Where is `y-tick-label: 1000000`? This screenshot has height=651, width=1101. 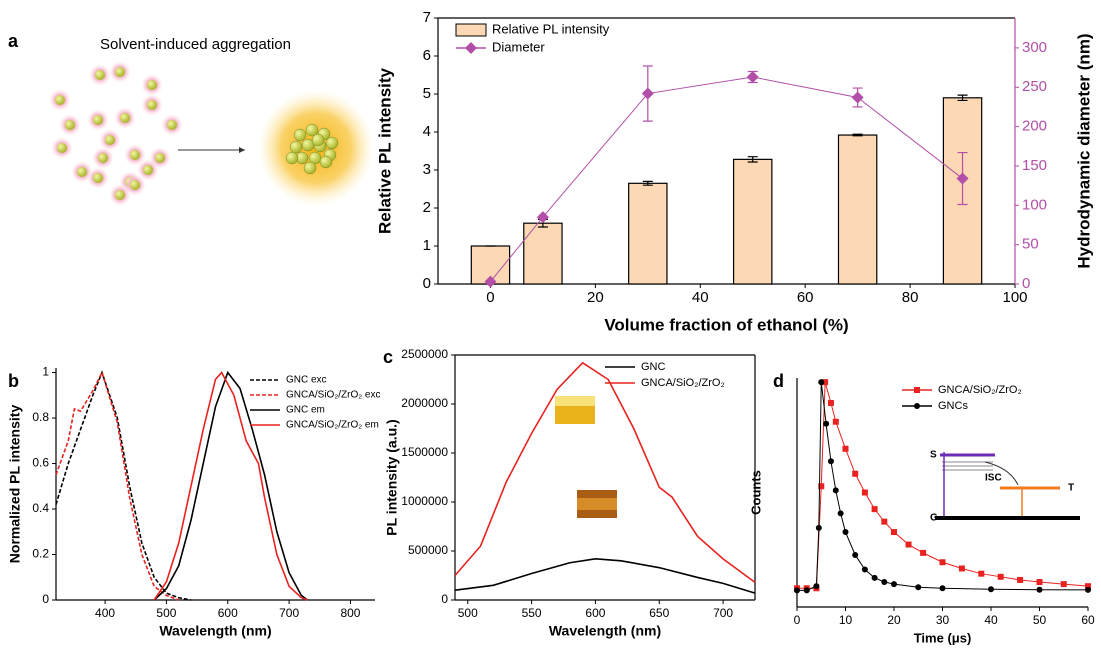
y-tick-label: 1000000 is located at coordinates (424, 501).